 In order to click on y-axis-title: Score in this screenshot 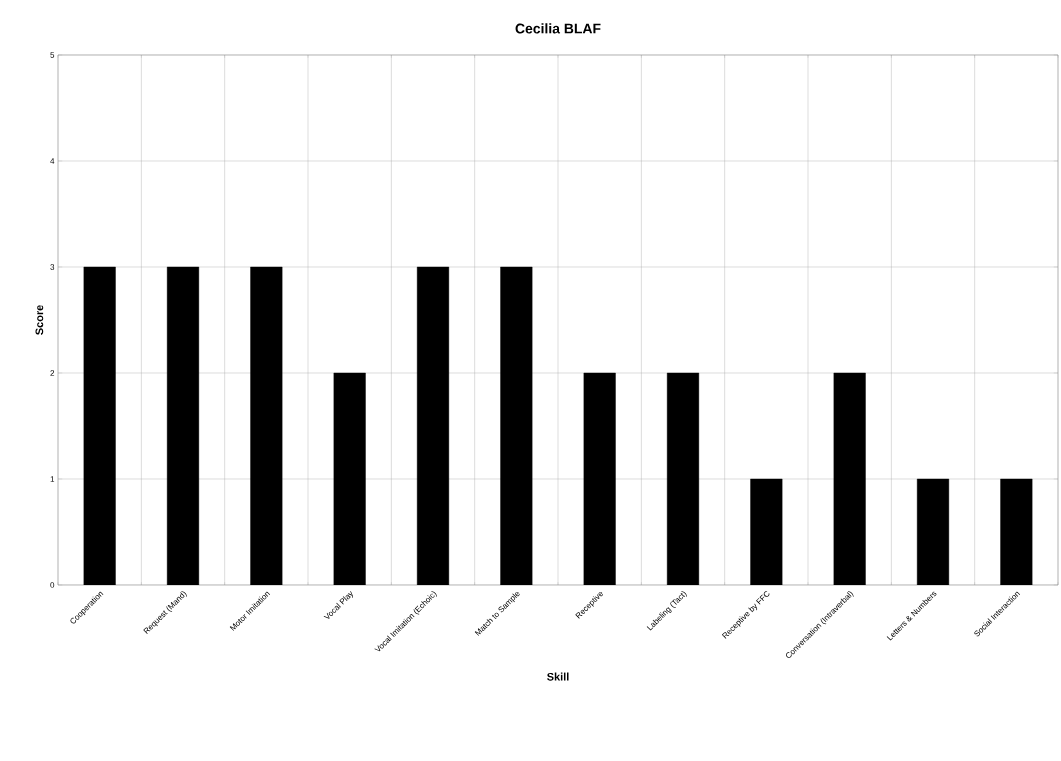, I will do `click(39, 320)`.